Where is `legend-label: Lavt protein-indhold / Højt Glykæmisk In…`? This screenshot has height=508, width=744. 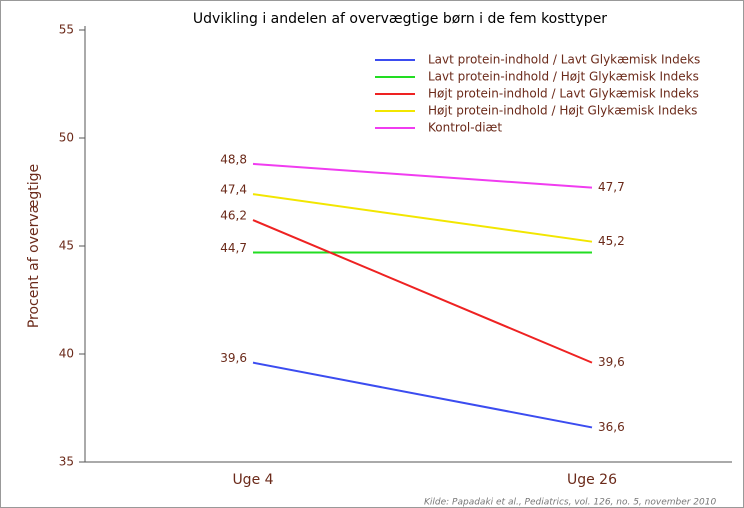
legend-label: Lavt protein-indhold / Højt Glykæmisk In… is located at coordinates (563, 77).